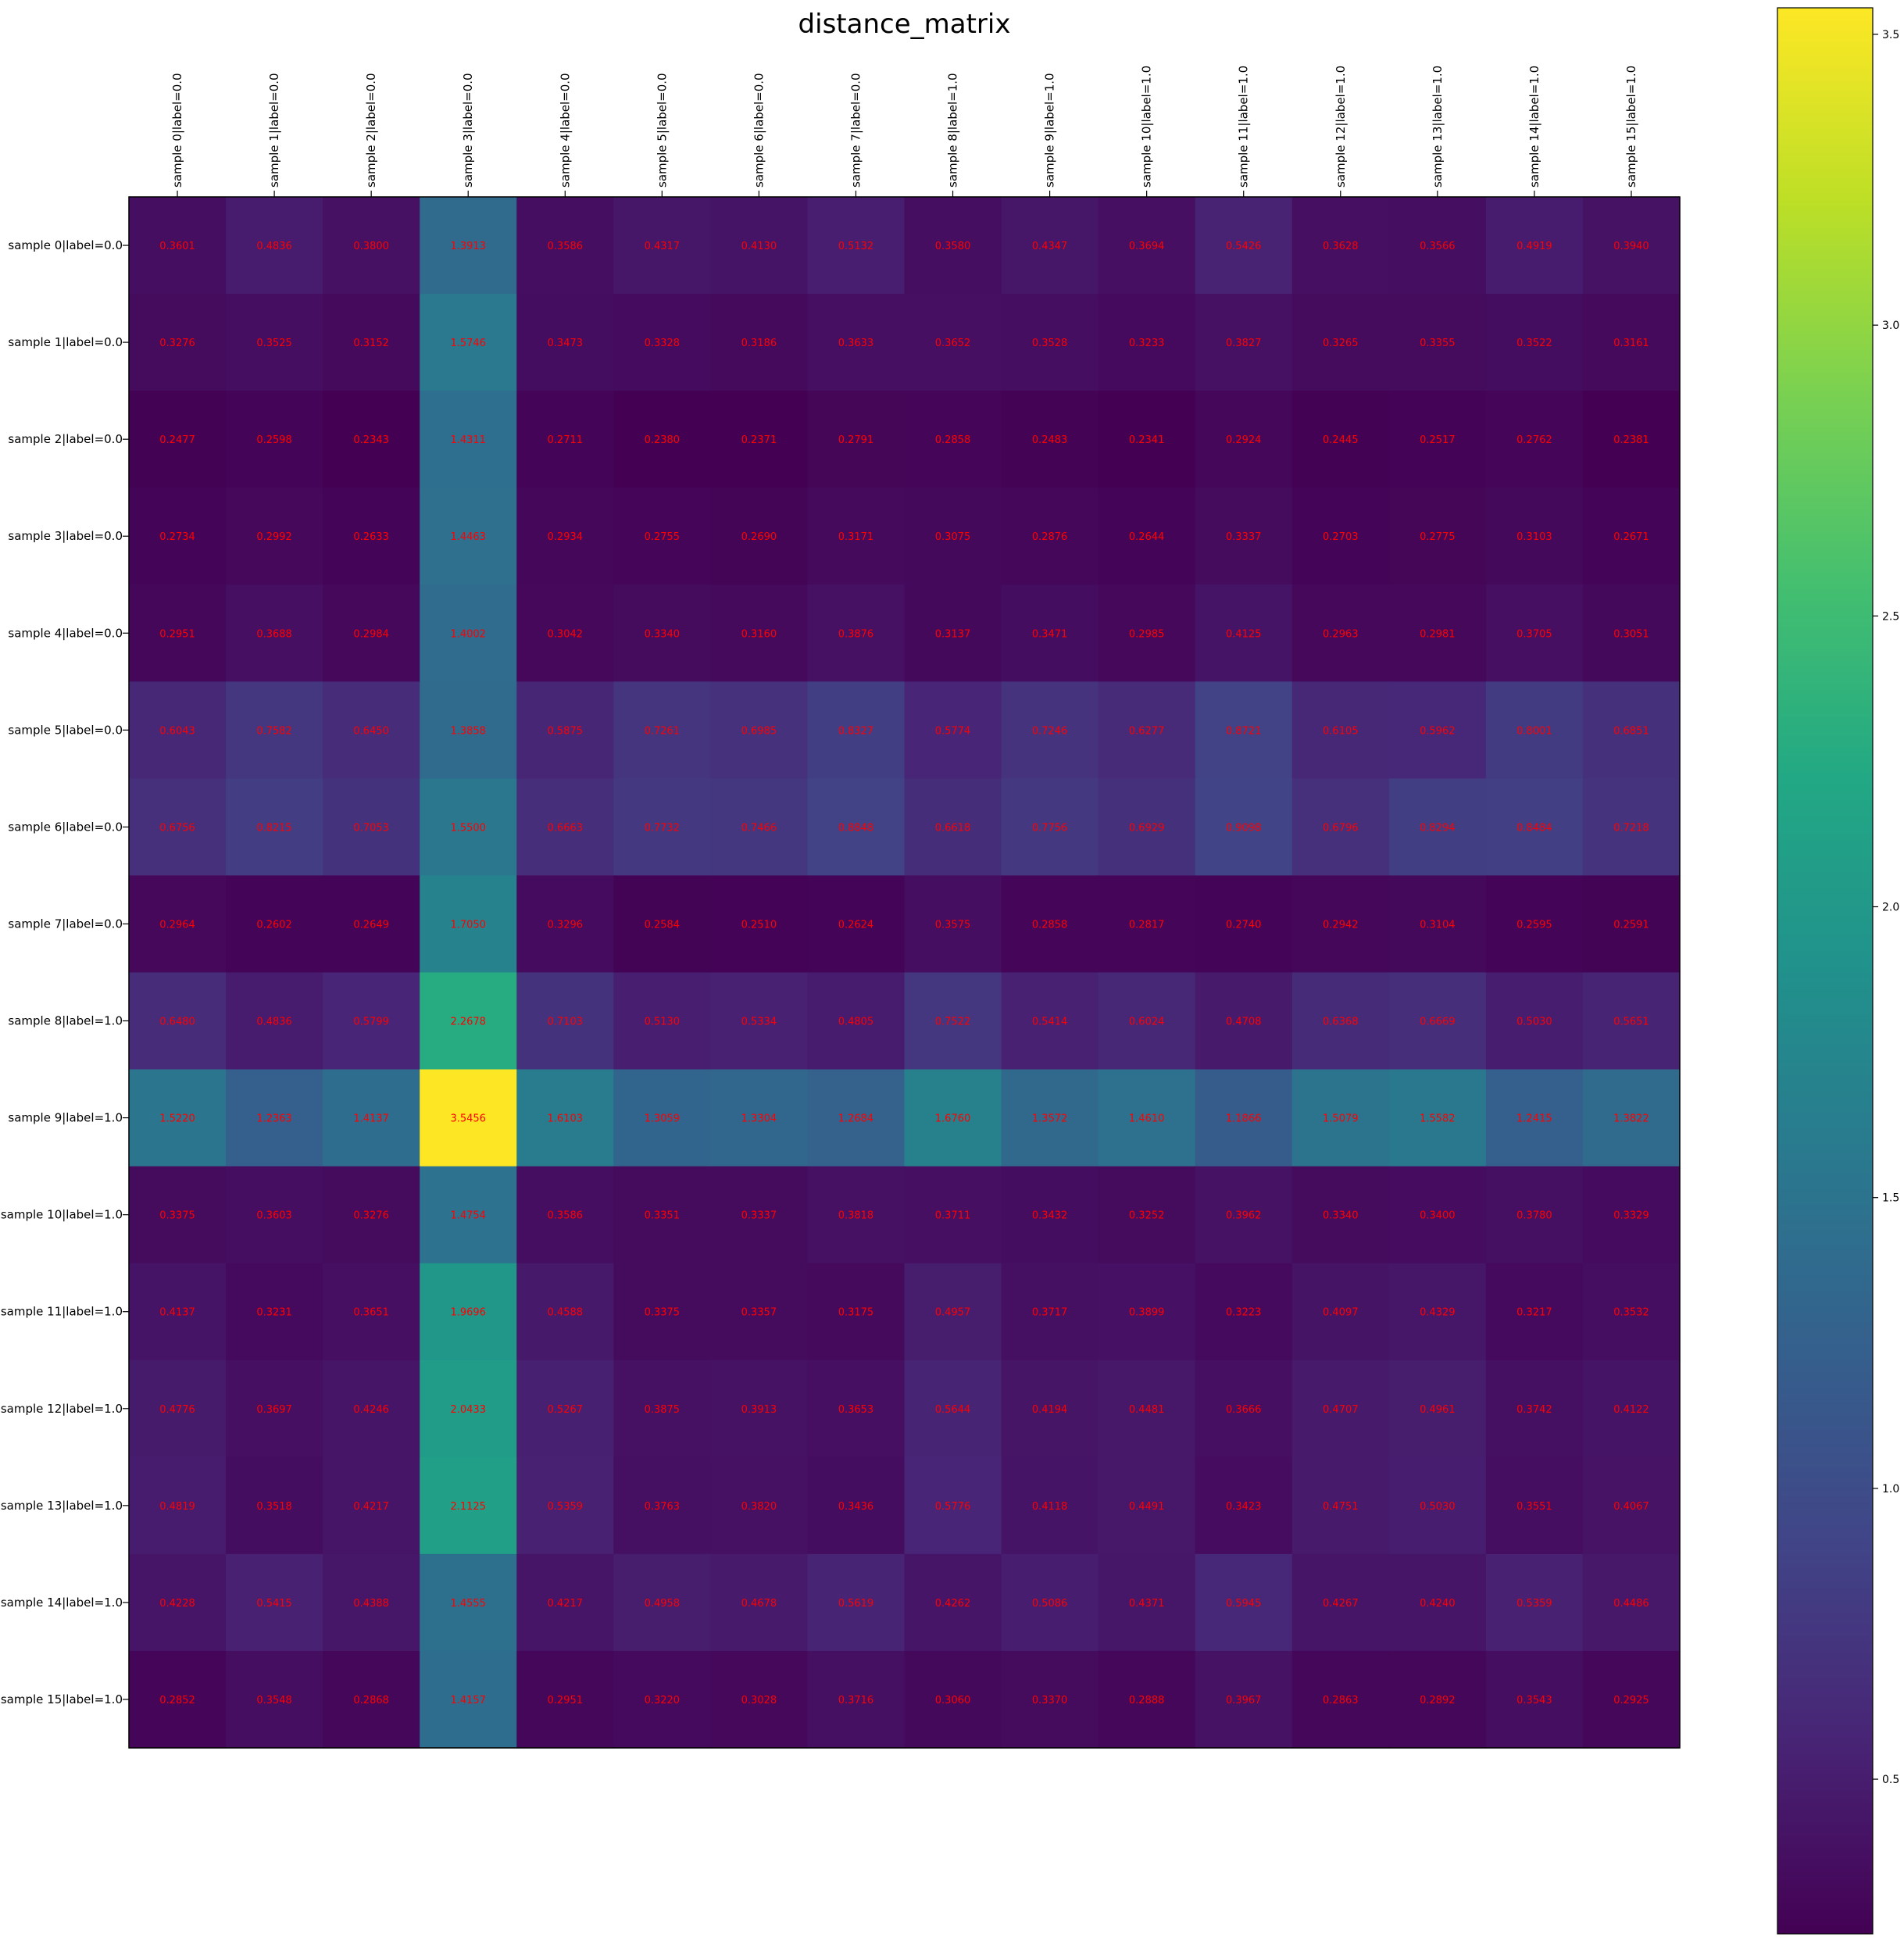 This screenshot has height=1944, width=1904. I want to click on cell-value-label: 0.3601, so click(177, 246).